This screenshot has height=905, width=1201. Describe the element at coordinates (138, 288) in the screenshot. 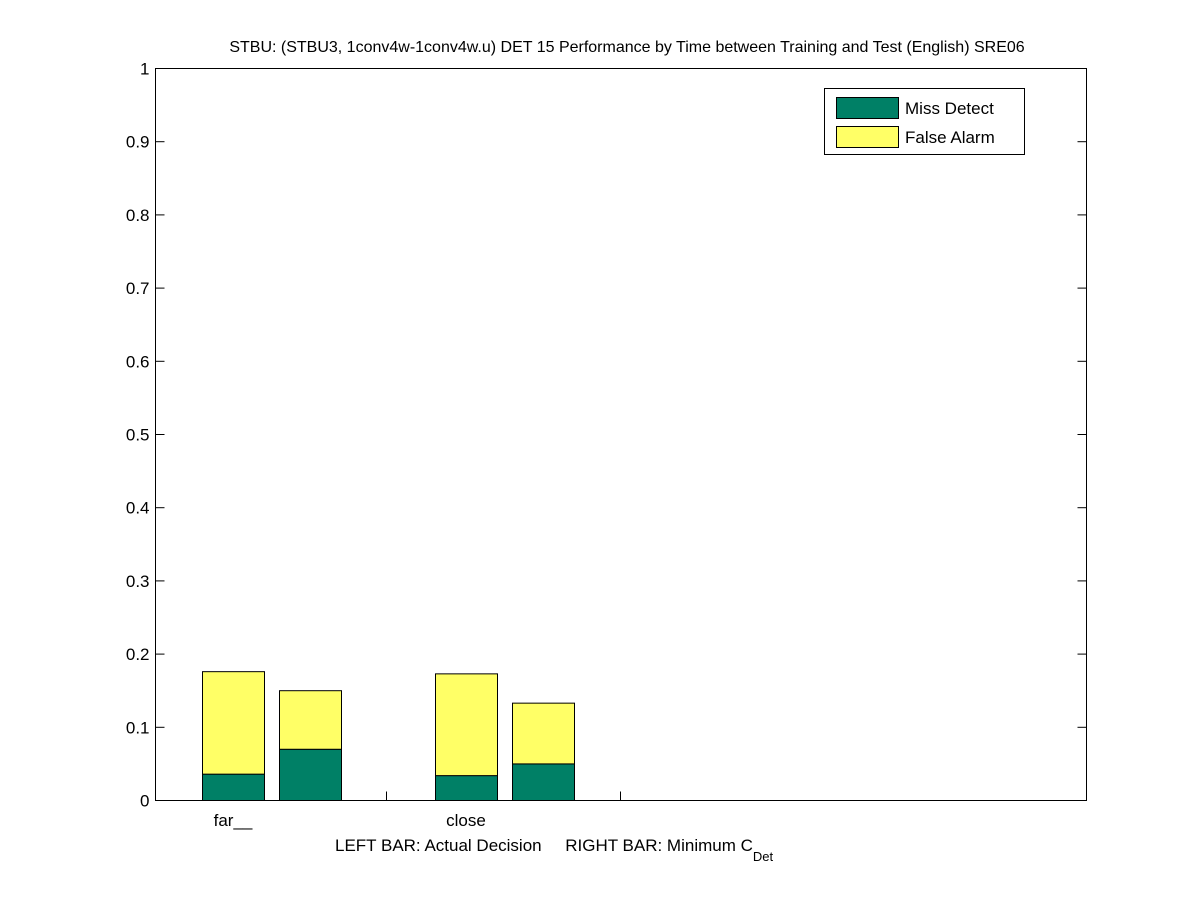

I see `y-tick-label: 0.7` at that location.